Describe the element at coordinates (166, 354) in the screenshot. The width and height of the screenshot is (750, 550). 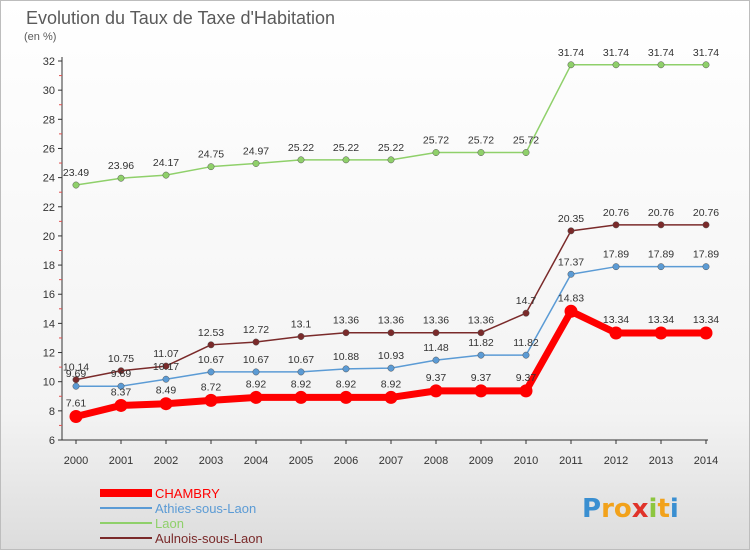
I see `data-label-aulnois: 11.07` at that location.